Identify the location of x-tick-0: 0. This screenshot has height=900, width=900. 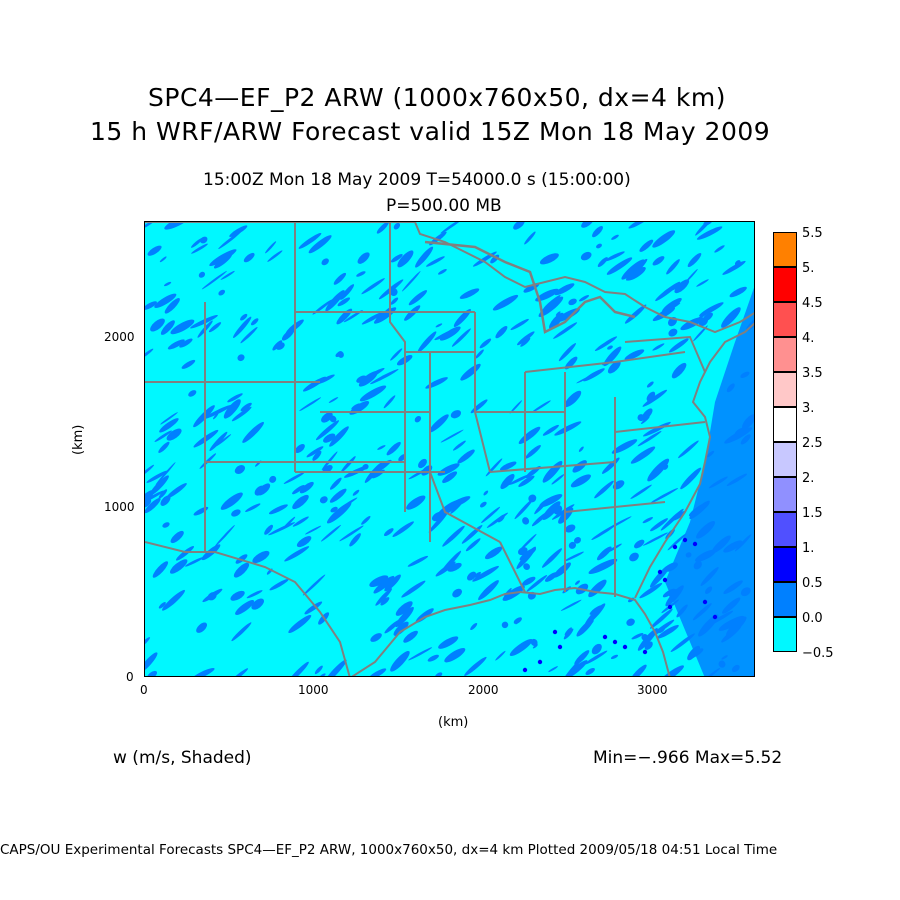
(144, 690).